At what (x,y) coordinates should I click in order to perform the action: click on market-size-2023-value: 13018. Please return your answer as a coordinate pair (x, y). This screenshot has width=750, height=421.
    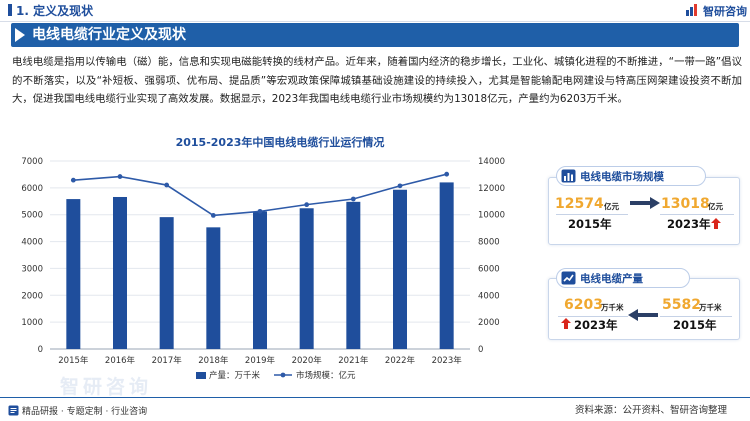
    Looking at the image, I should click on (685, 204).